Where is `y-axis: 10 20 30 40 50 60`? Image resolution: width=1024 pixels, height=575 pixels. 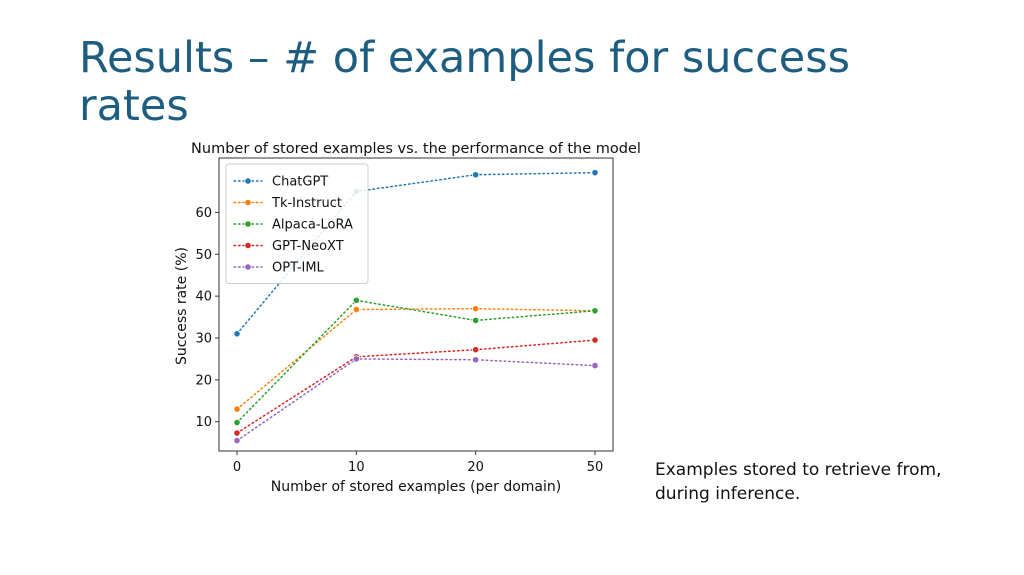
y-axis: 10 20 30 40 50 60 is located at coordinates (207, 318).